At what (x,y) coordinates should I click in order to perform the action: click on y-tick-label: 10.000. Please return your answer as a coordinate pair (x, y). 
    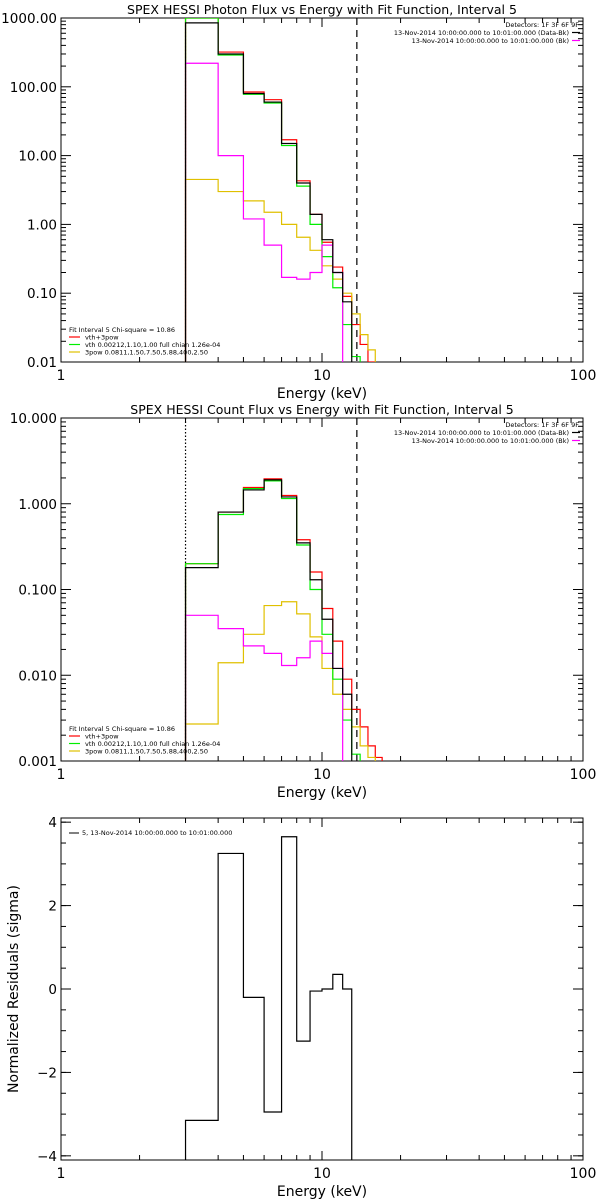
    Looking at the image, I should click on (33, 419).